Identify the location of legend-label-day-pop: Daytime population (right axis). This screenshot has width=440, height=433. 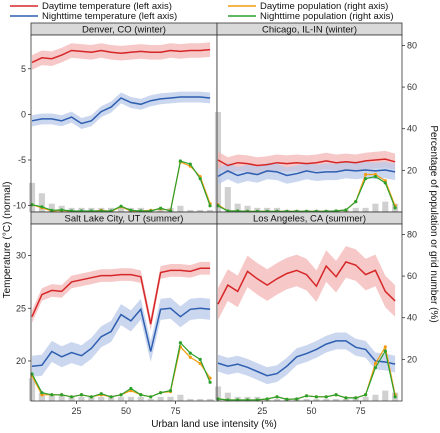
(324, 6).